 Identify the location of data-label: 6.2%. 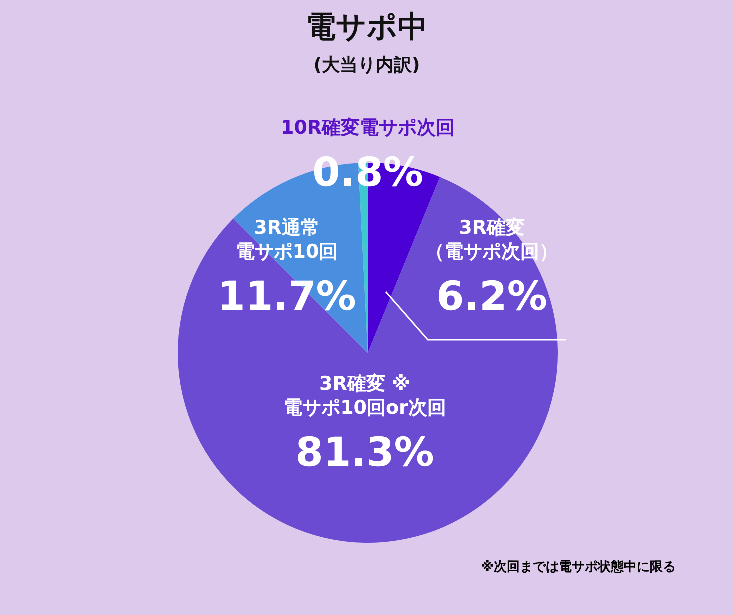
(492, 297).